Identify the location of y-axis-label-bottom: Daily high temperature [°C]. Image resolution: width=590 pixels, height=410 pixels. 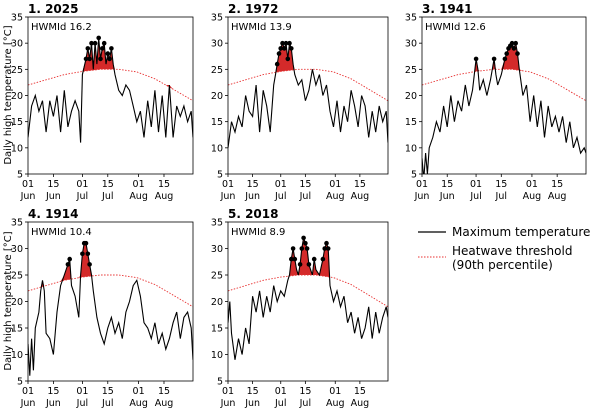
(8, 300).